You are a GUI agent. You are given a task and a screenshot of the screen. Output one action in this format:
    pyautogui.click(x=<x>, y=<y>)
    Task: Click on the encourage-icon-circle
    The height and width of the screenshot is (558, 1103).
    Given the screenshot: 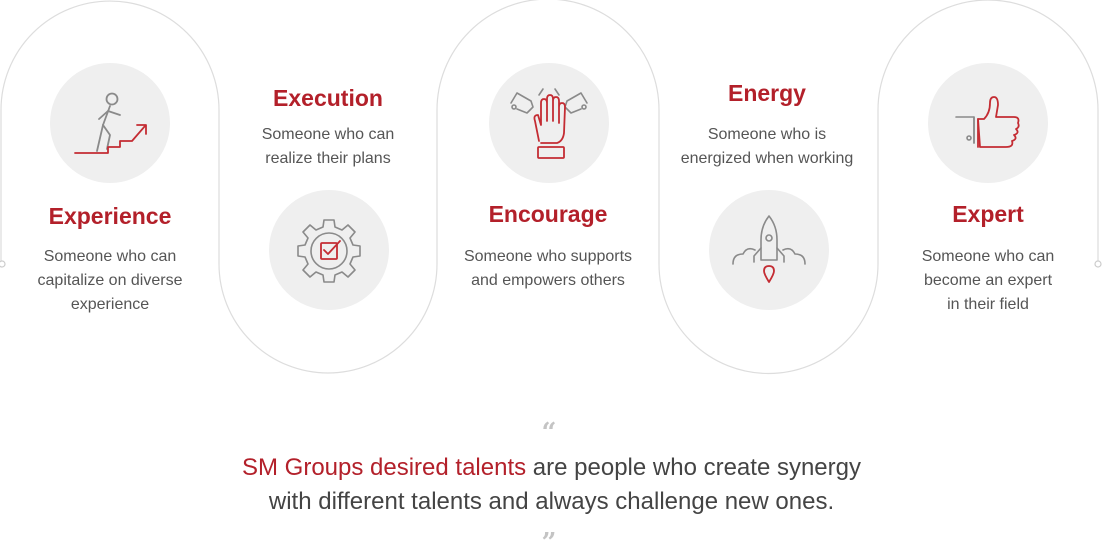 What is the action you would take?
    pyautogui.click(x=549, y=123)
    